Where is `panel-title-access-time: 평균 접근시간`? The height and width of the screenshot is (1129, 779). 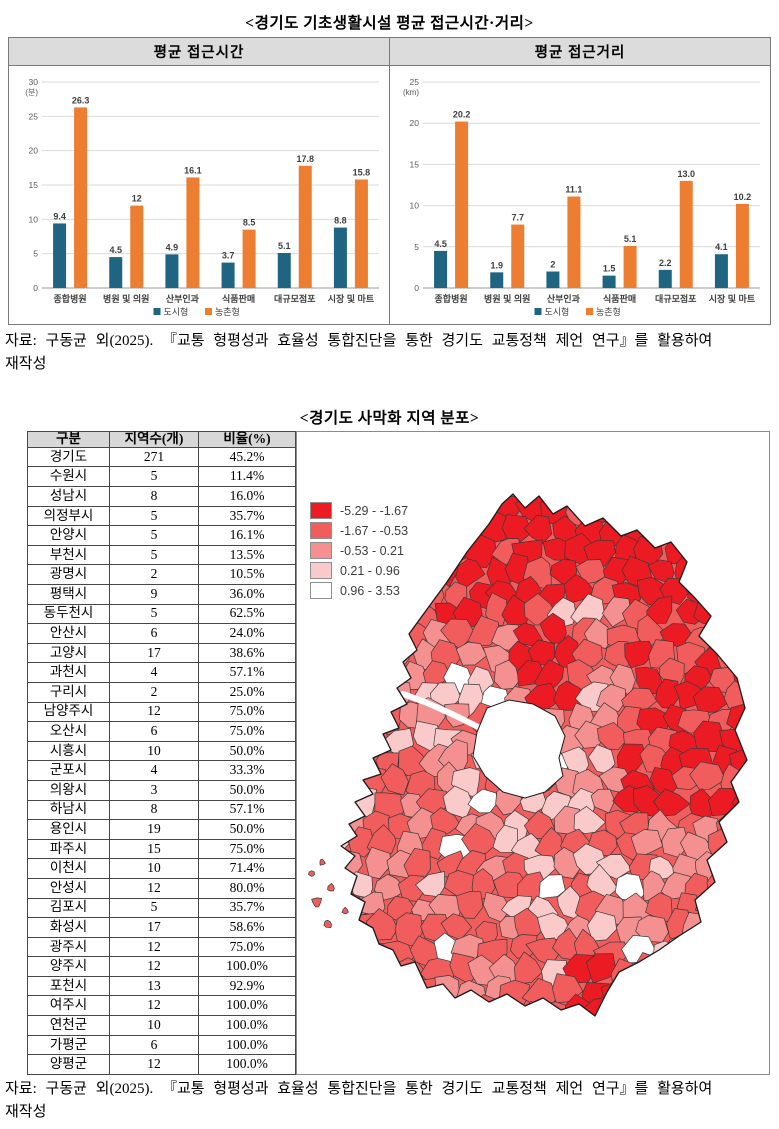 panel-title-access-time: 평균 접근시간 is located at coordinates (199, 53).